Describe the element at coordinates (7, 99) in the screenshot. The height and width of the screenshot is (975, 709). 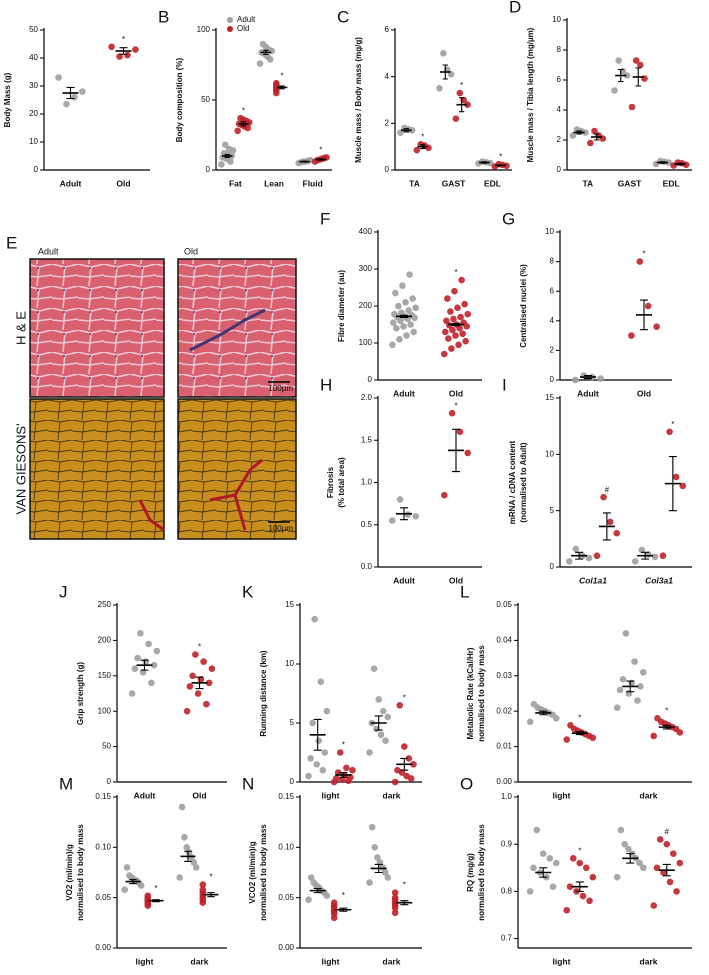
I see `y-axis-label: Body Mass (g)` at that location.